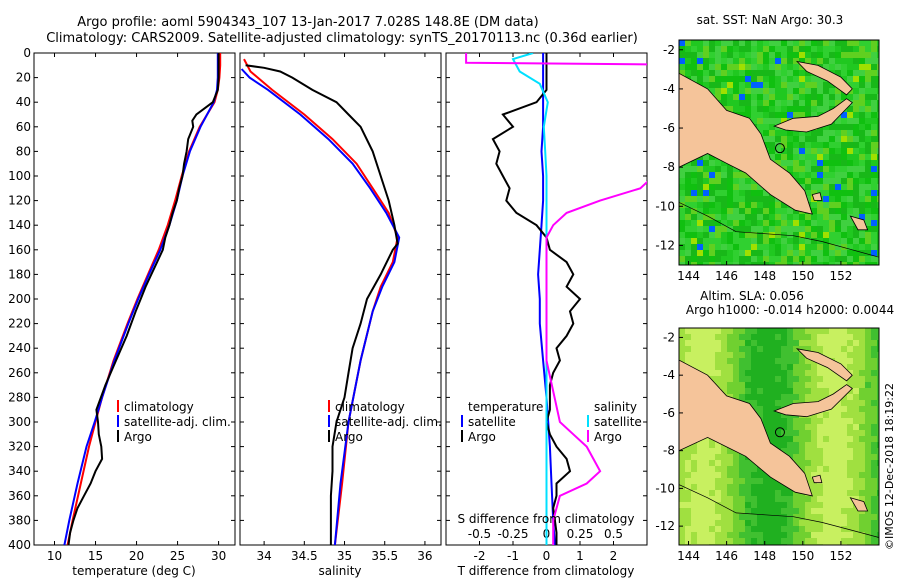 The image size is (900, 580). What do you see at coordinates (779, 230) in the screenshot?
I see `depth-contour` at bounding box center [779, 230].